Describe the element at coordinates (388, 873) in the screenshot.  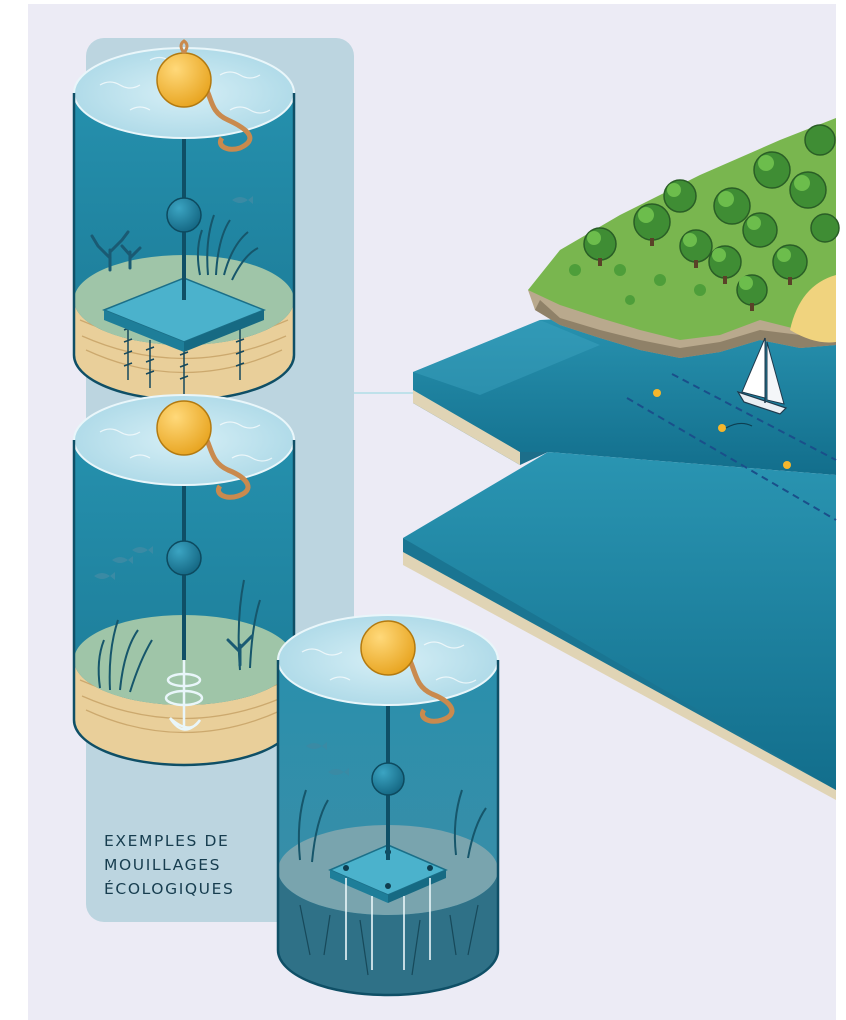
I see `bolted-plate-icon` at that location.